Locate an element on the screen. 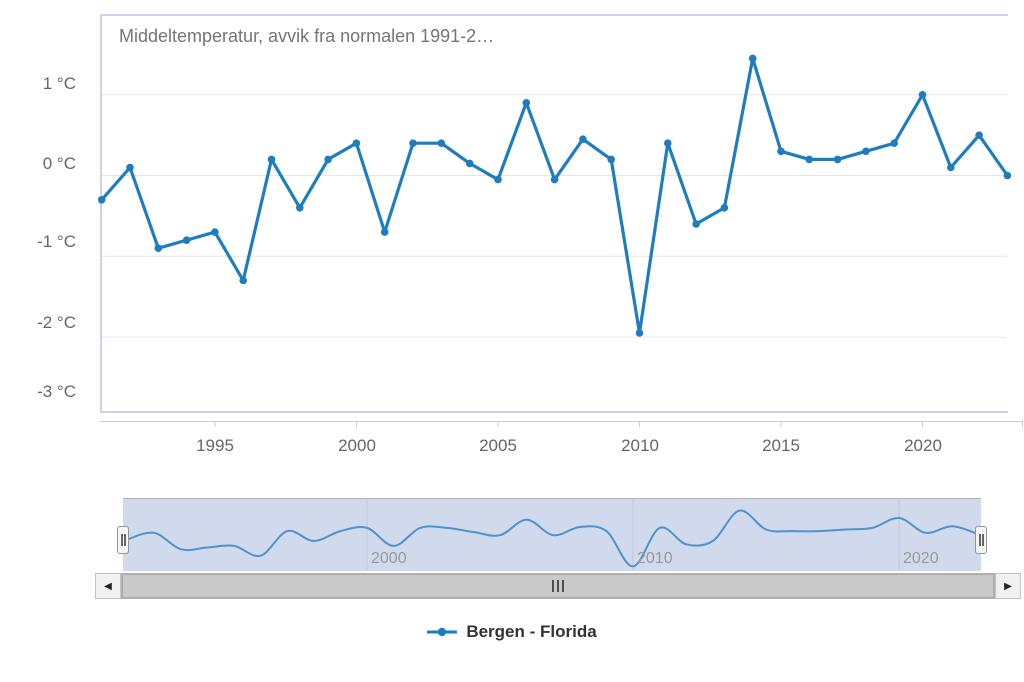  navigator-axis-label: 2010 is located at coordinates (655, 558).